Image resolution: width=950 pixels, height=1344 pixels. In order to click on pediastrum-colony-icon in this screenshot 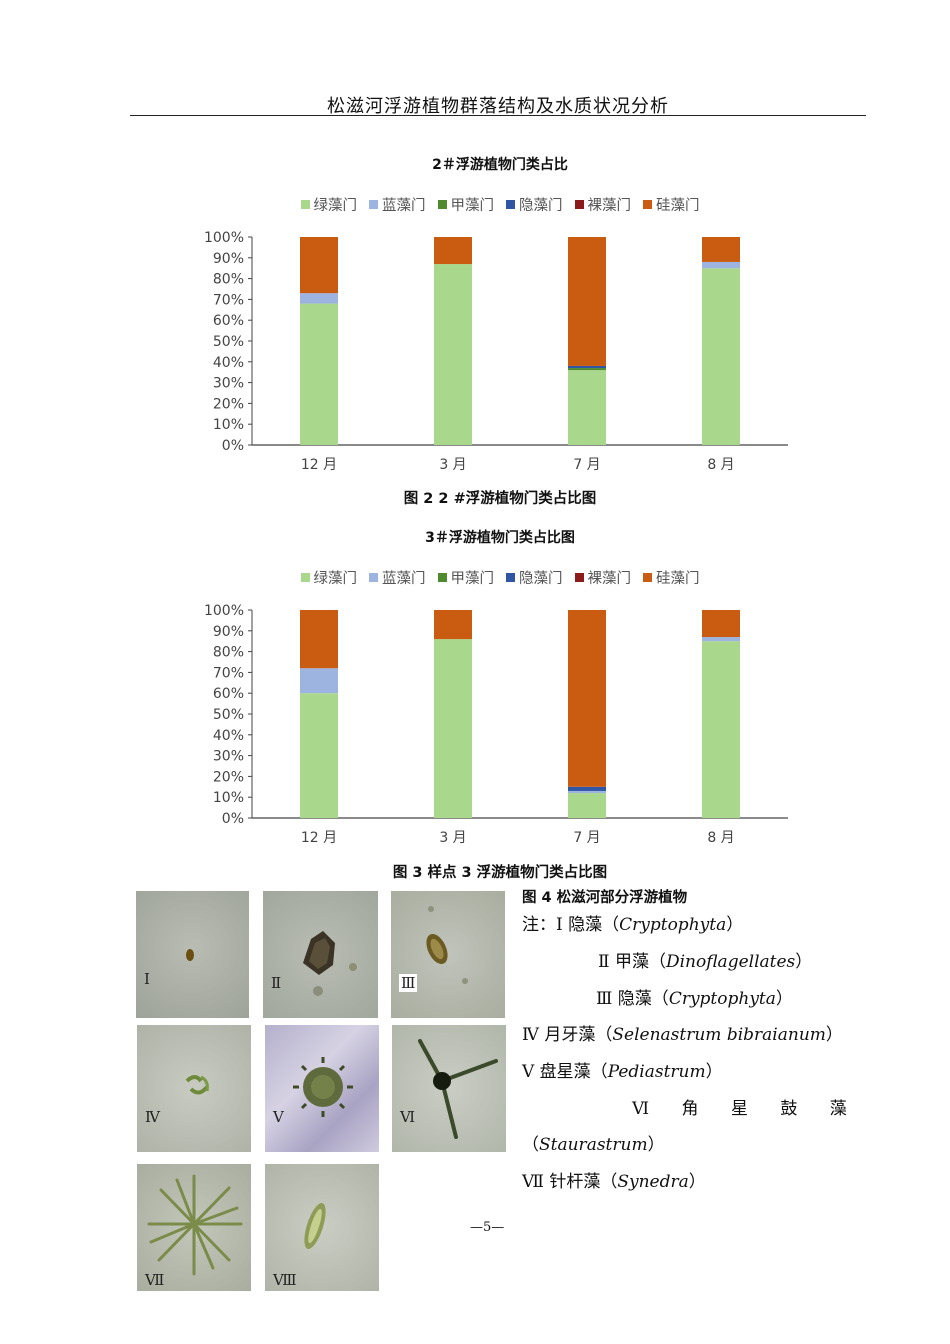, I will do `click(323, 1087)`.